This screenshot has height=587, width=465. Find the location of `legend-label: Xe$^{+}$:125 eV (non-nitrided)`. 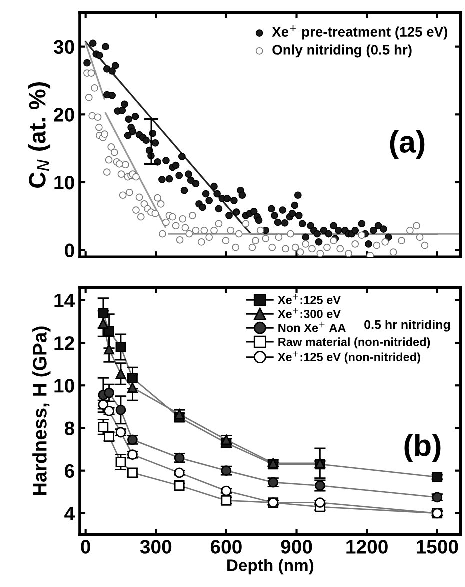

legend-label: Xe$^{+}$:125 eV (non-nitrided) is located at coordinates (349, 358).